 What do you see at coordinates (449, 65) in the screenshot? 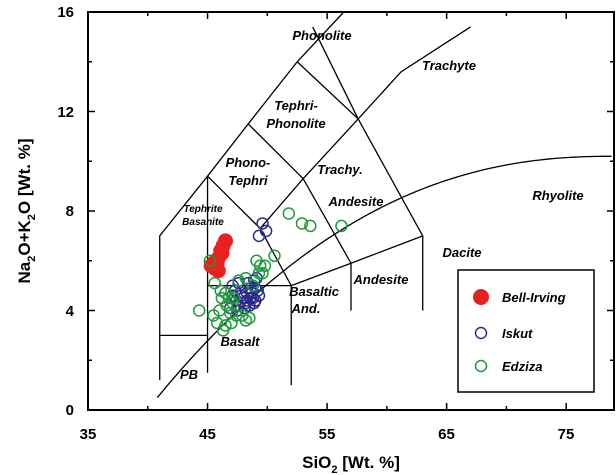
I see `field-label-trachyte: Trachyte` at bounding box center [449, 65].